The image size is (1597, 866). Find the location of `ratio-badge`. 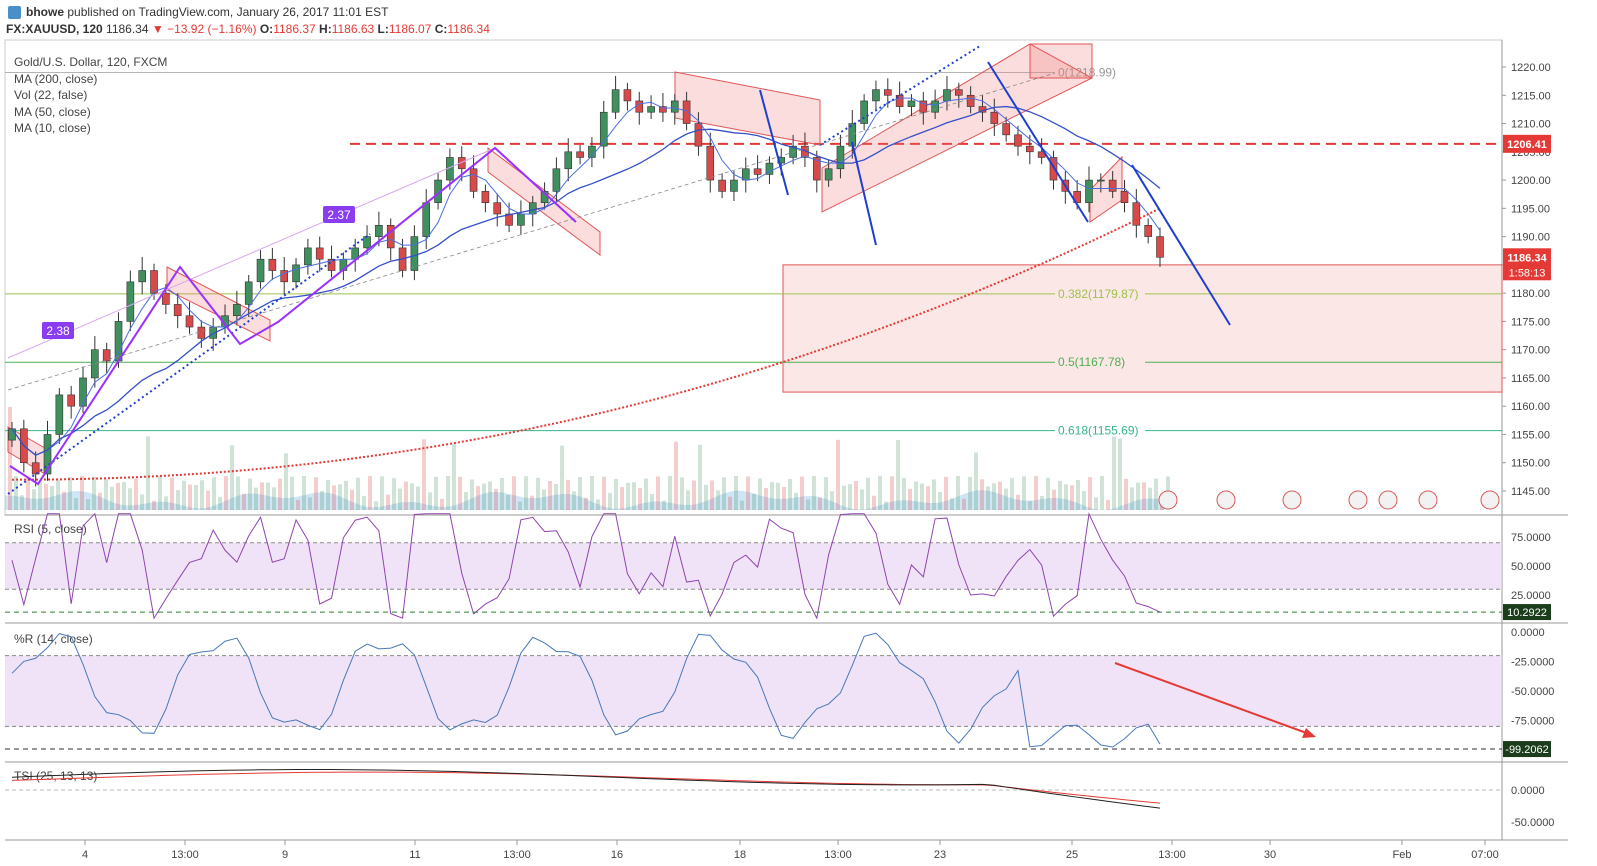

ratio-badge is located at coordinates (339, 214).